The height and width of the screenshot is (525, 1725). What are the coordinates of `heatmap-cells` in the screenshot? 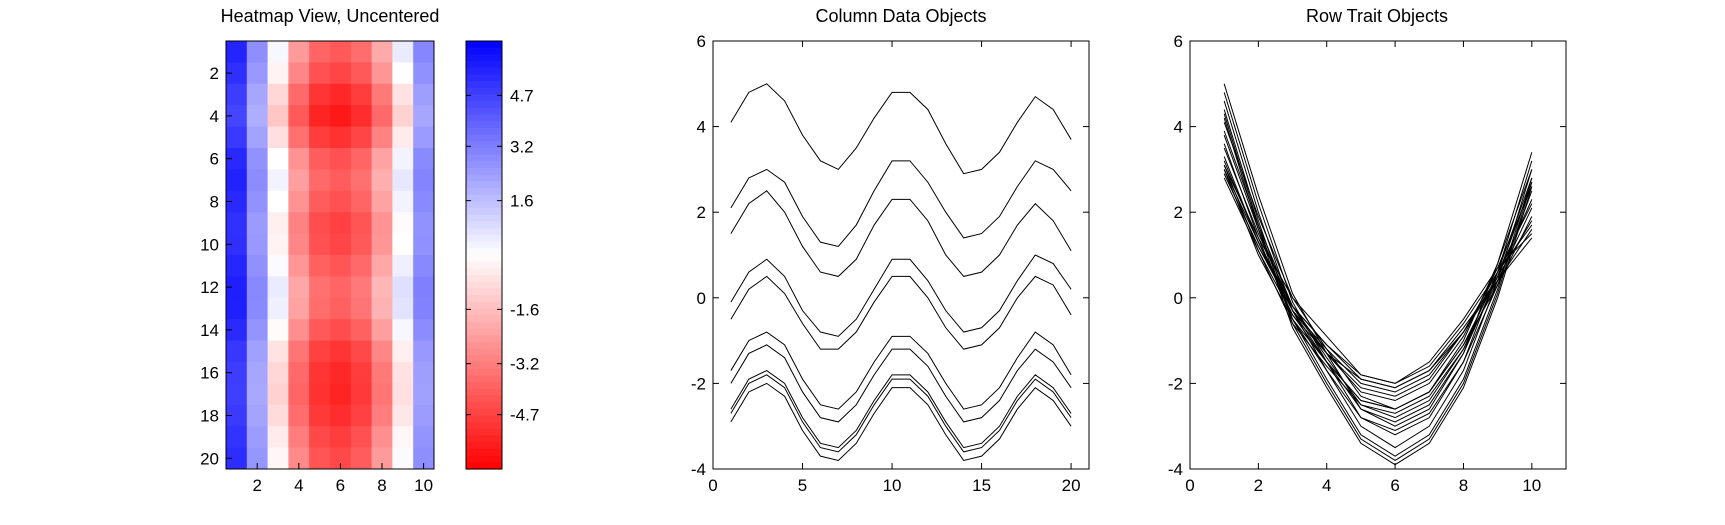 It's located at (330, 255).